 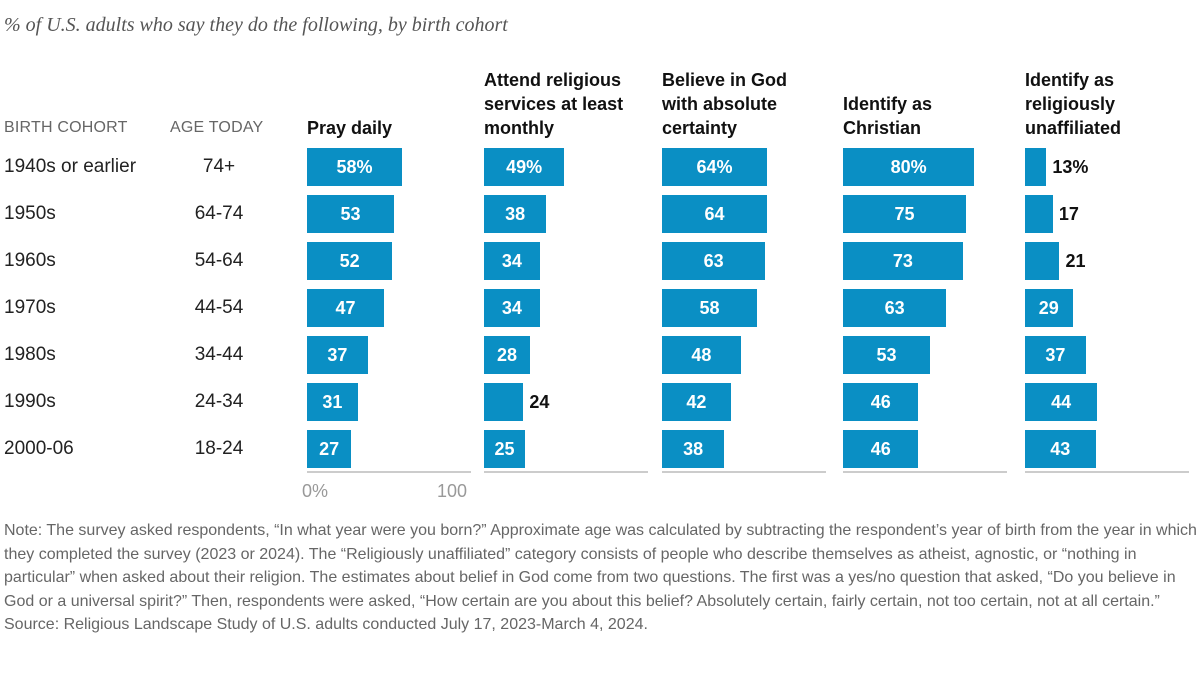 I want to click on row-label-cohort: 2000-06, so click(x=39, y=448).